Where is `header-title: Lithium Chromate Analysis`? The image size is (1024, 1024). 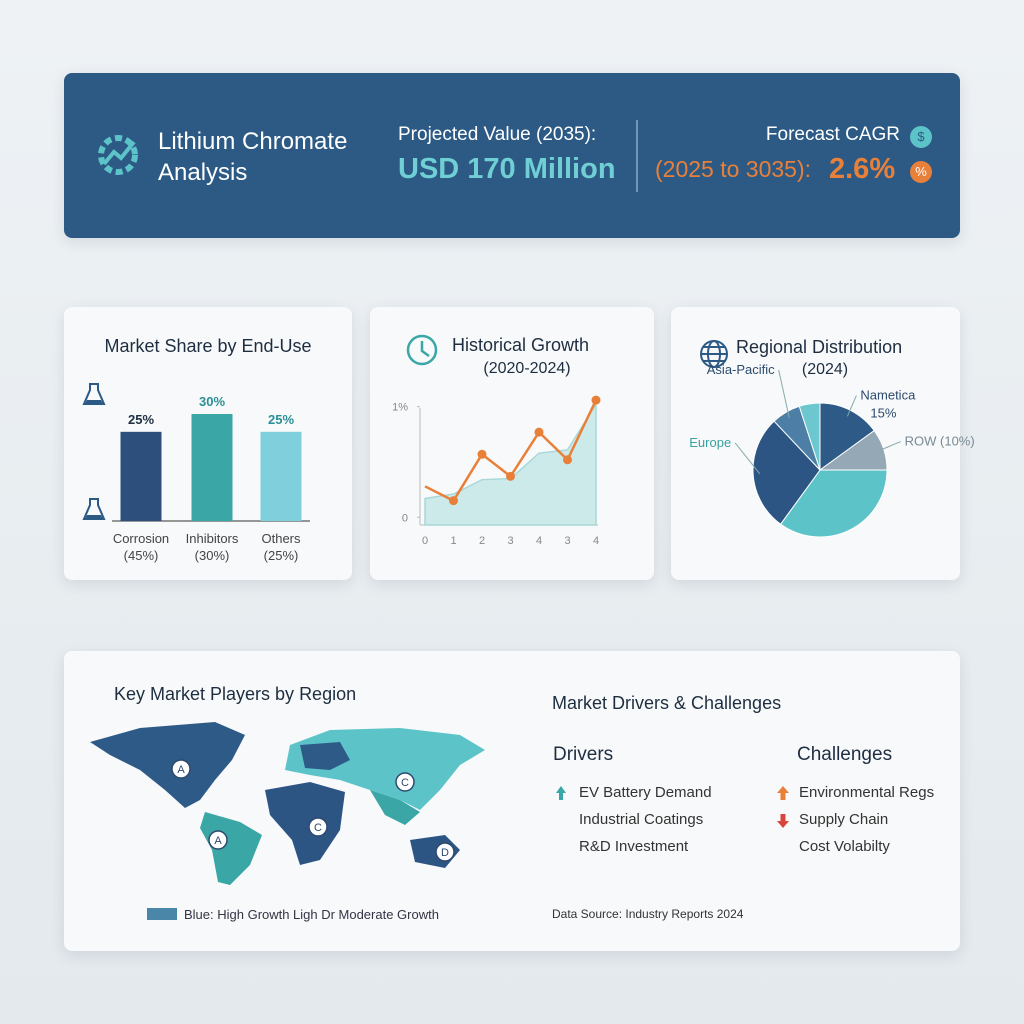 header-title: Lithium Chromate Analysis is located at coordinates (253, 157).